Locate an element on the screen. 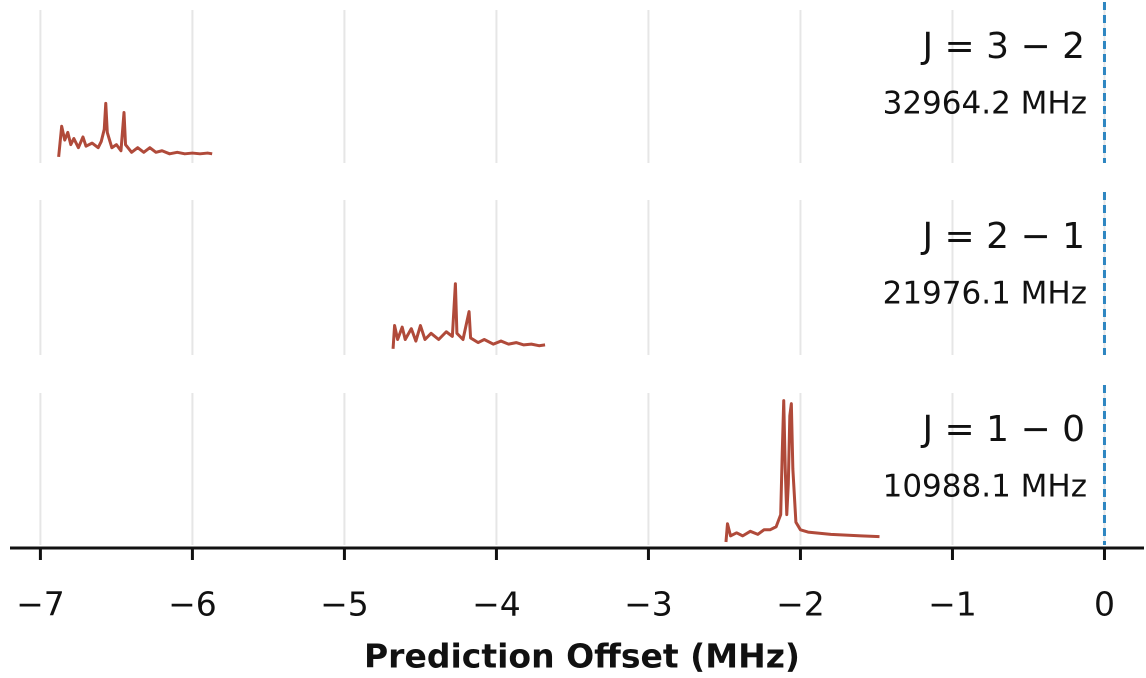 The width and height of the screenshot is (1146, 678). x-tick-label: −5 is located at coordinates (344, 604).